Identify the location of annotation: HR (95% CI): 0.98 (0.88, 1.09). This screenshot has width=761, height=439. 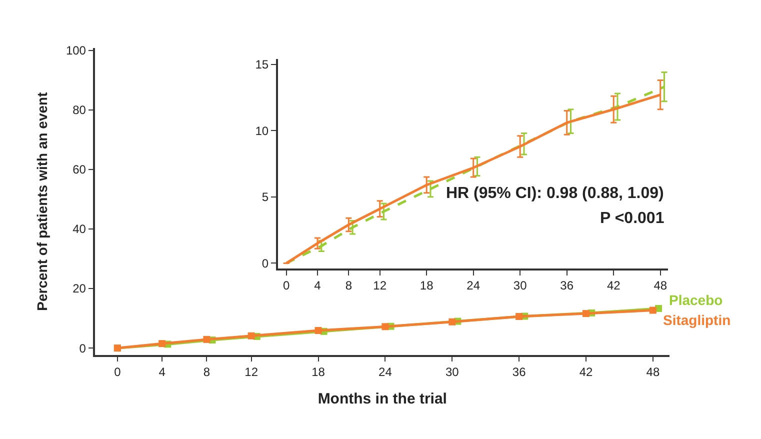
(555, 193).